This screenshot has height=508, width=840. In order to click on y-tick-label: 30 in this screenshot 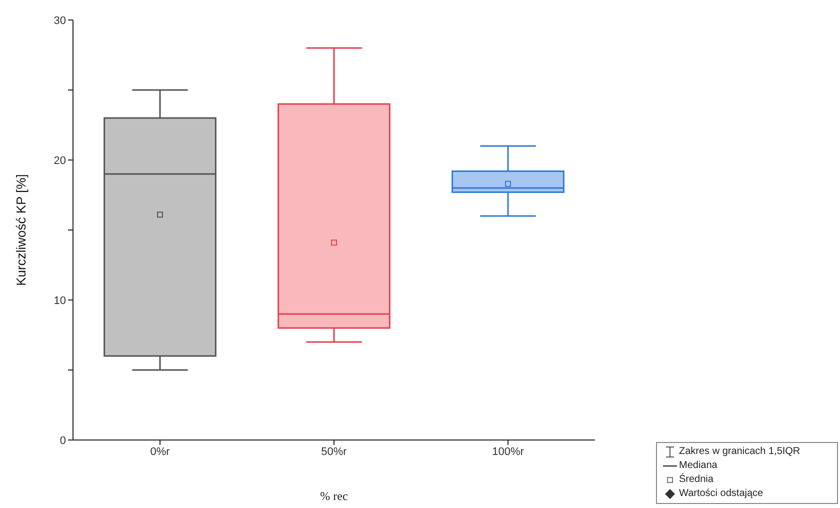, I will do `click(60, 20)`.